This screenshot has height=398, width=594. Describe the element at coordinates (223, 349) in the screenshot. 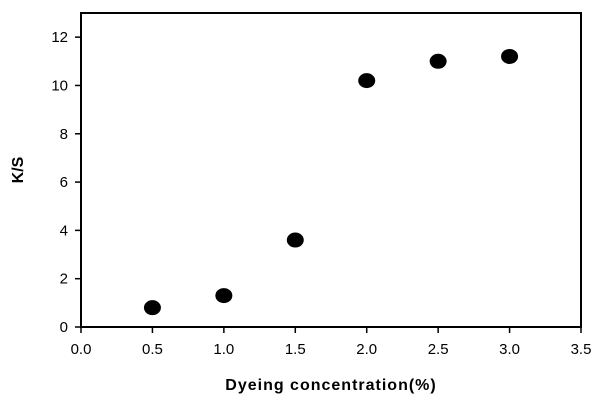

I see `x-tick-label: 1.0` at that location.